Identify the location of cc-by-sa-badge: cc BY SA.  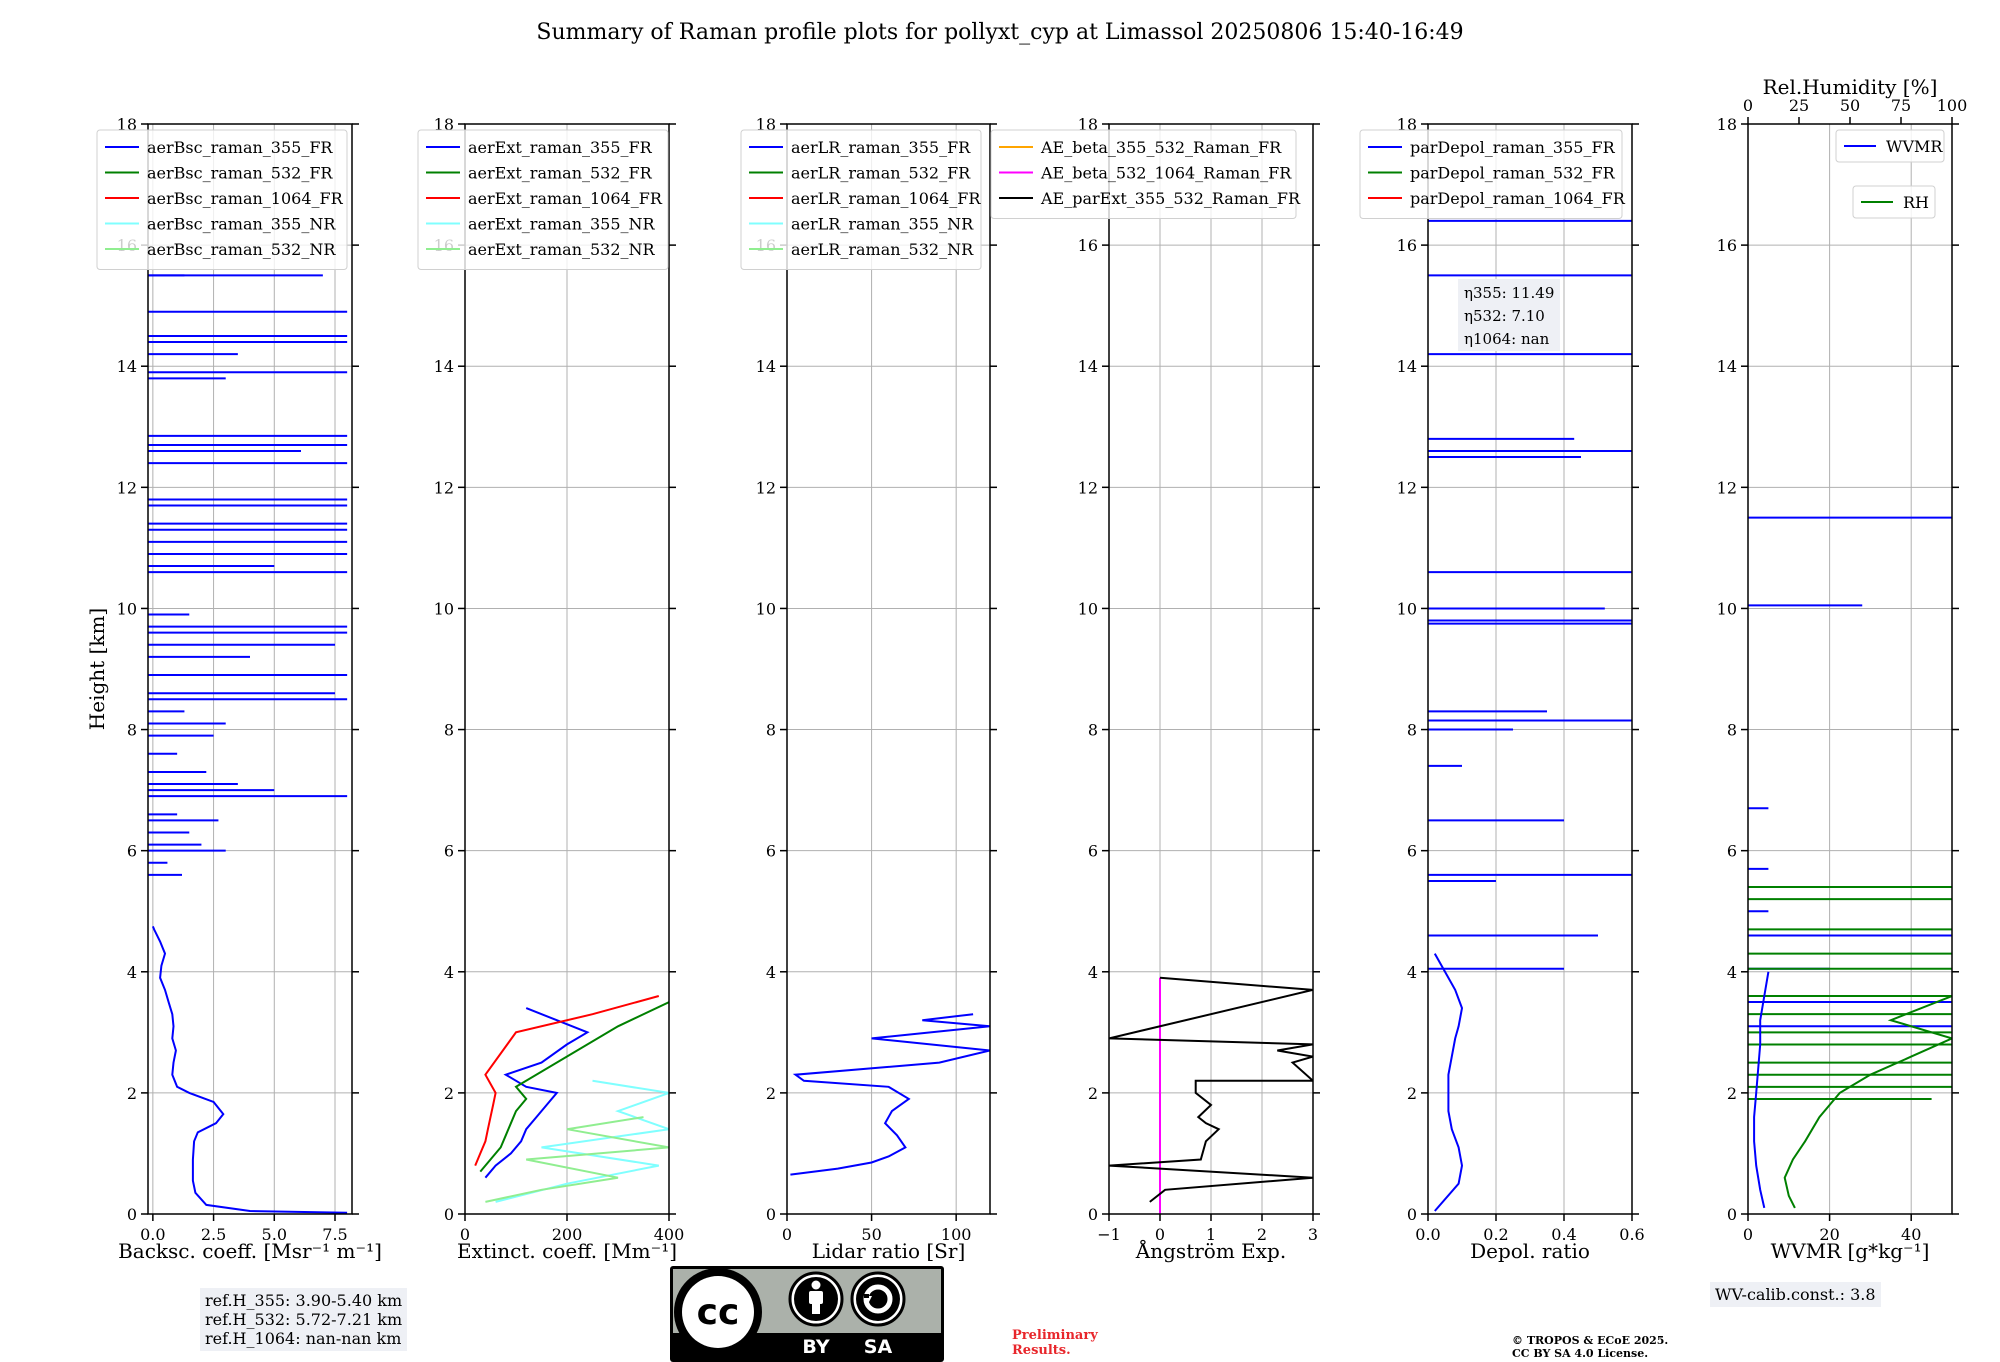
(807, 1314).